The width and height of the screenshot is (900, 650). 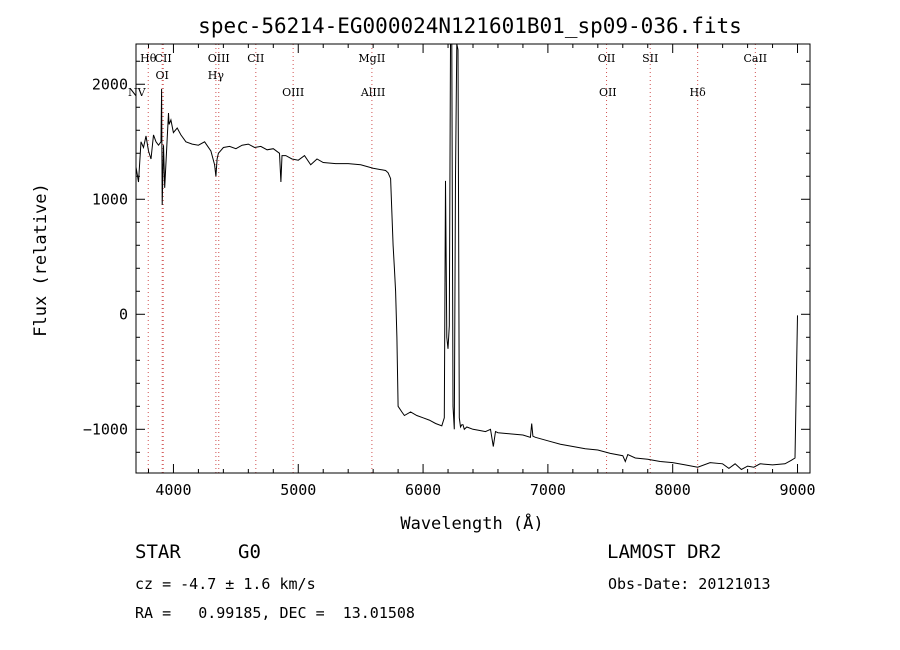 What do you see at coordinates (548, 490) in the screenshot?
I see `x-tick-label: 7000` at bounding box center [548, 490].